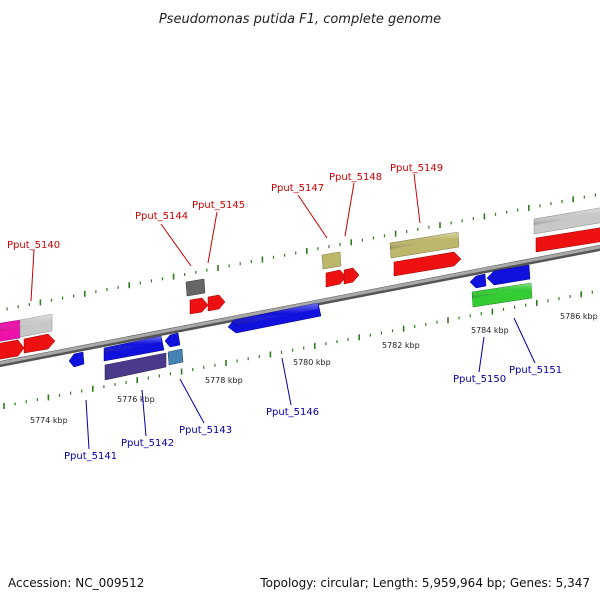 This screenshot has height=600, width=600. Describe the element at coordinates (579, 316) in the screenshot. I see `tick-label-5786: 5786 kbp` at that location.